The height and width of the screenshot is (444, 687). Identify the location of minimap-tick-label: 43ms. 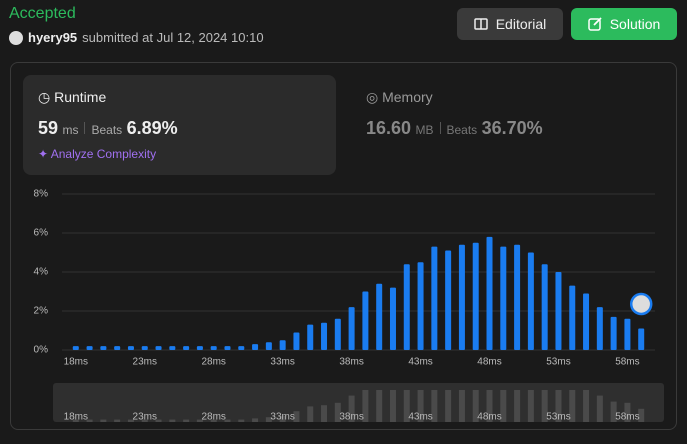
(420, 417).